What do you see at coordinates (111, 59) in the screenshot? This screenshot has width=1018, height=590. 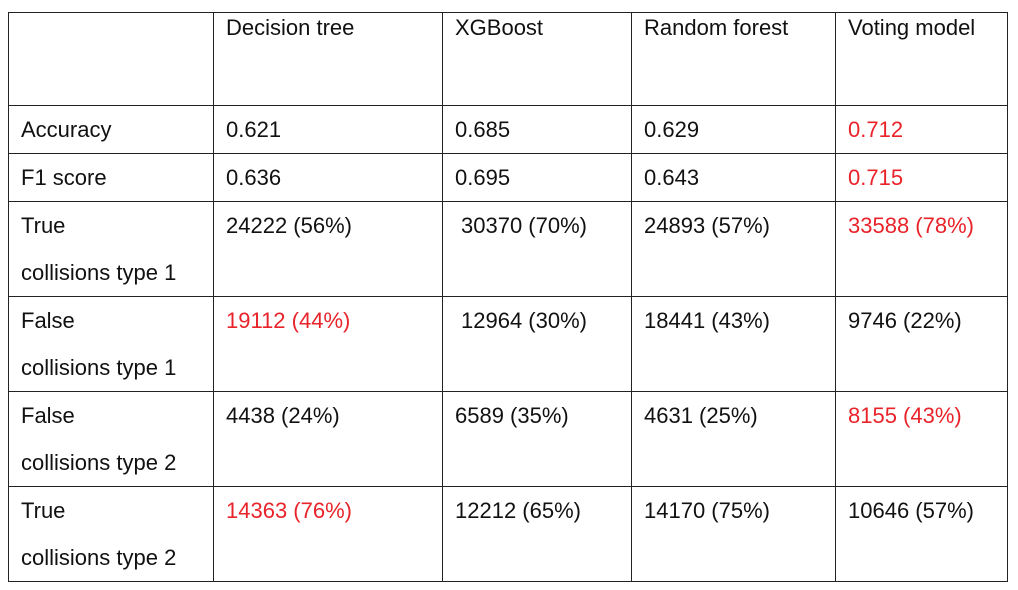 I see `header-cell-empty` at bounding box center [111, 59].